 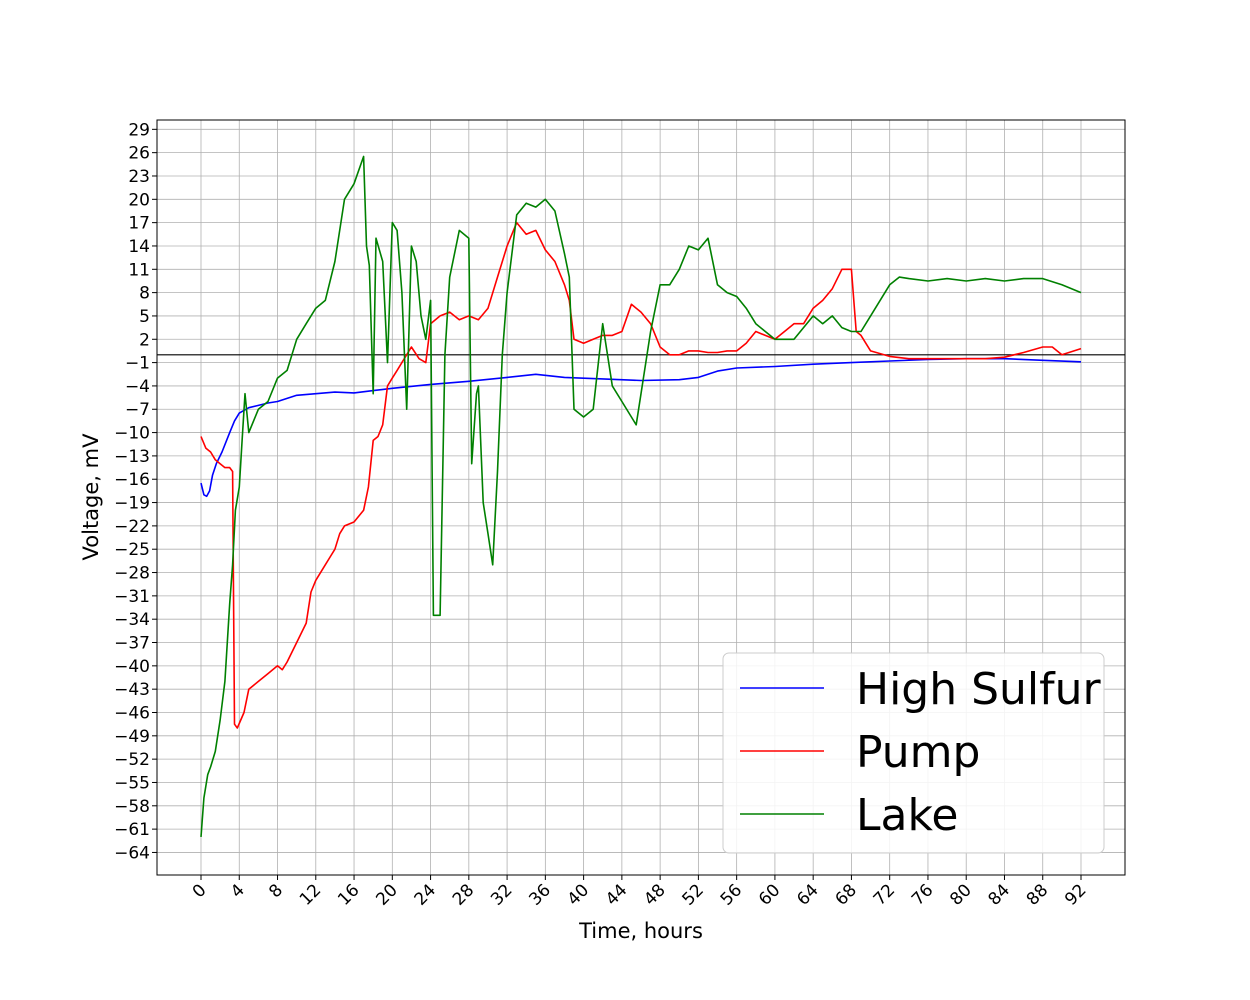 I want to click on x-tick-label: 24, so click(x=425, y=894).